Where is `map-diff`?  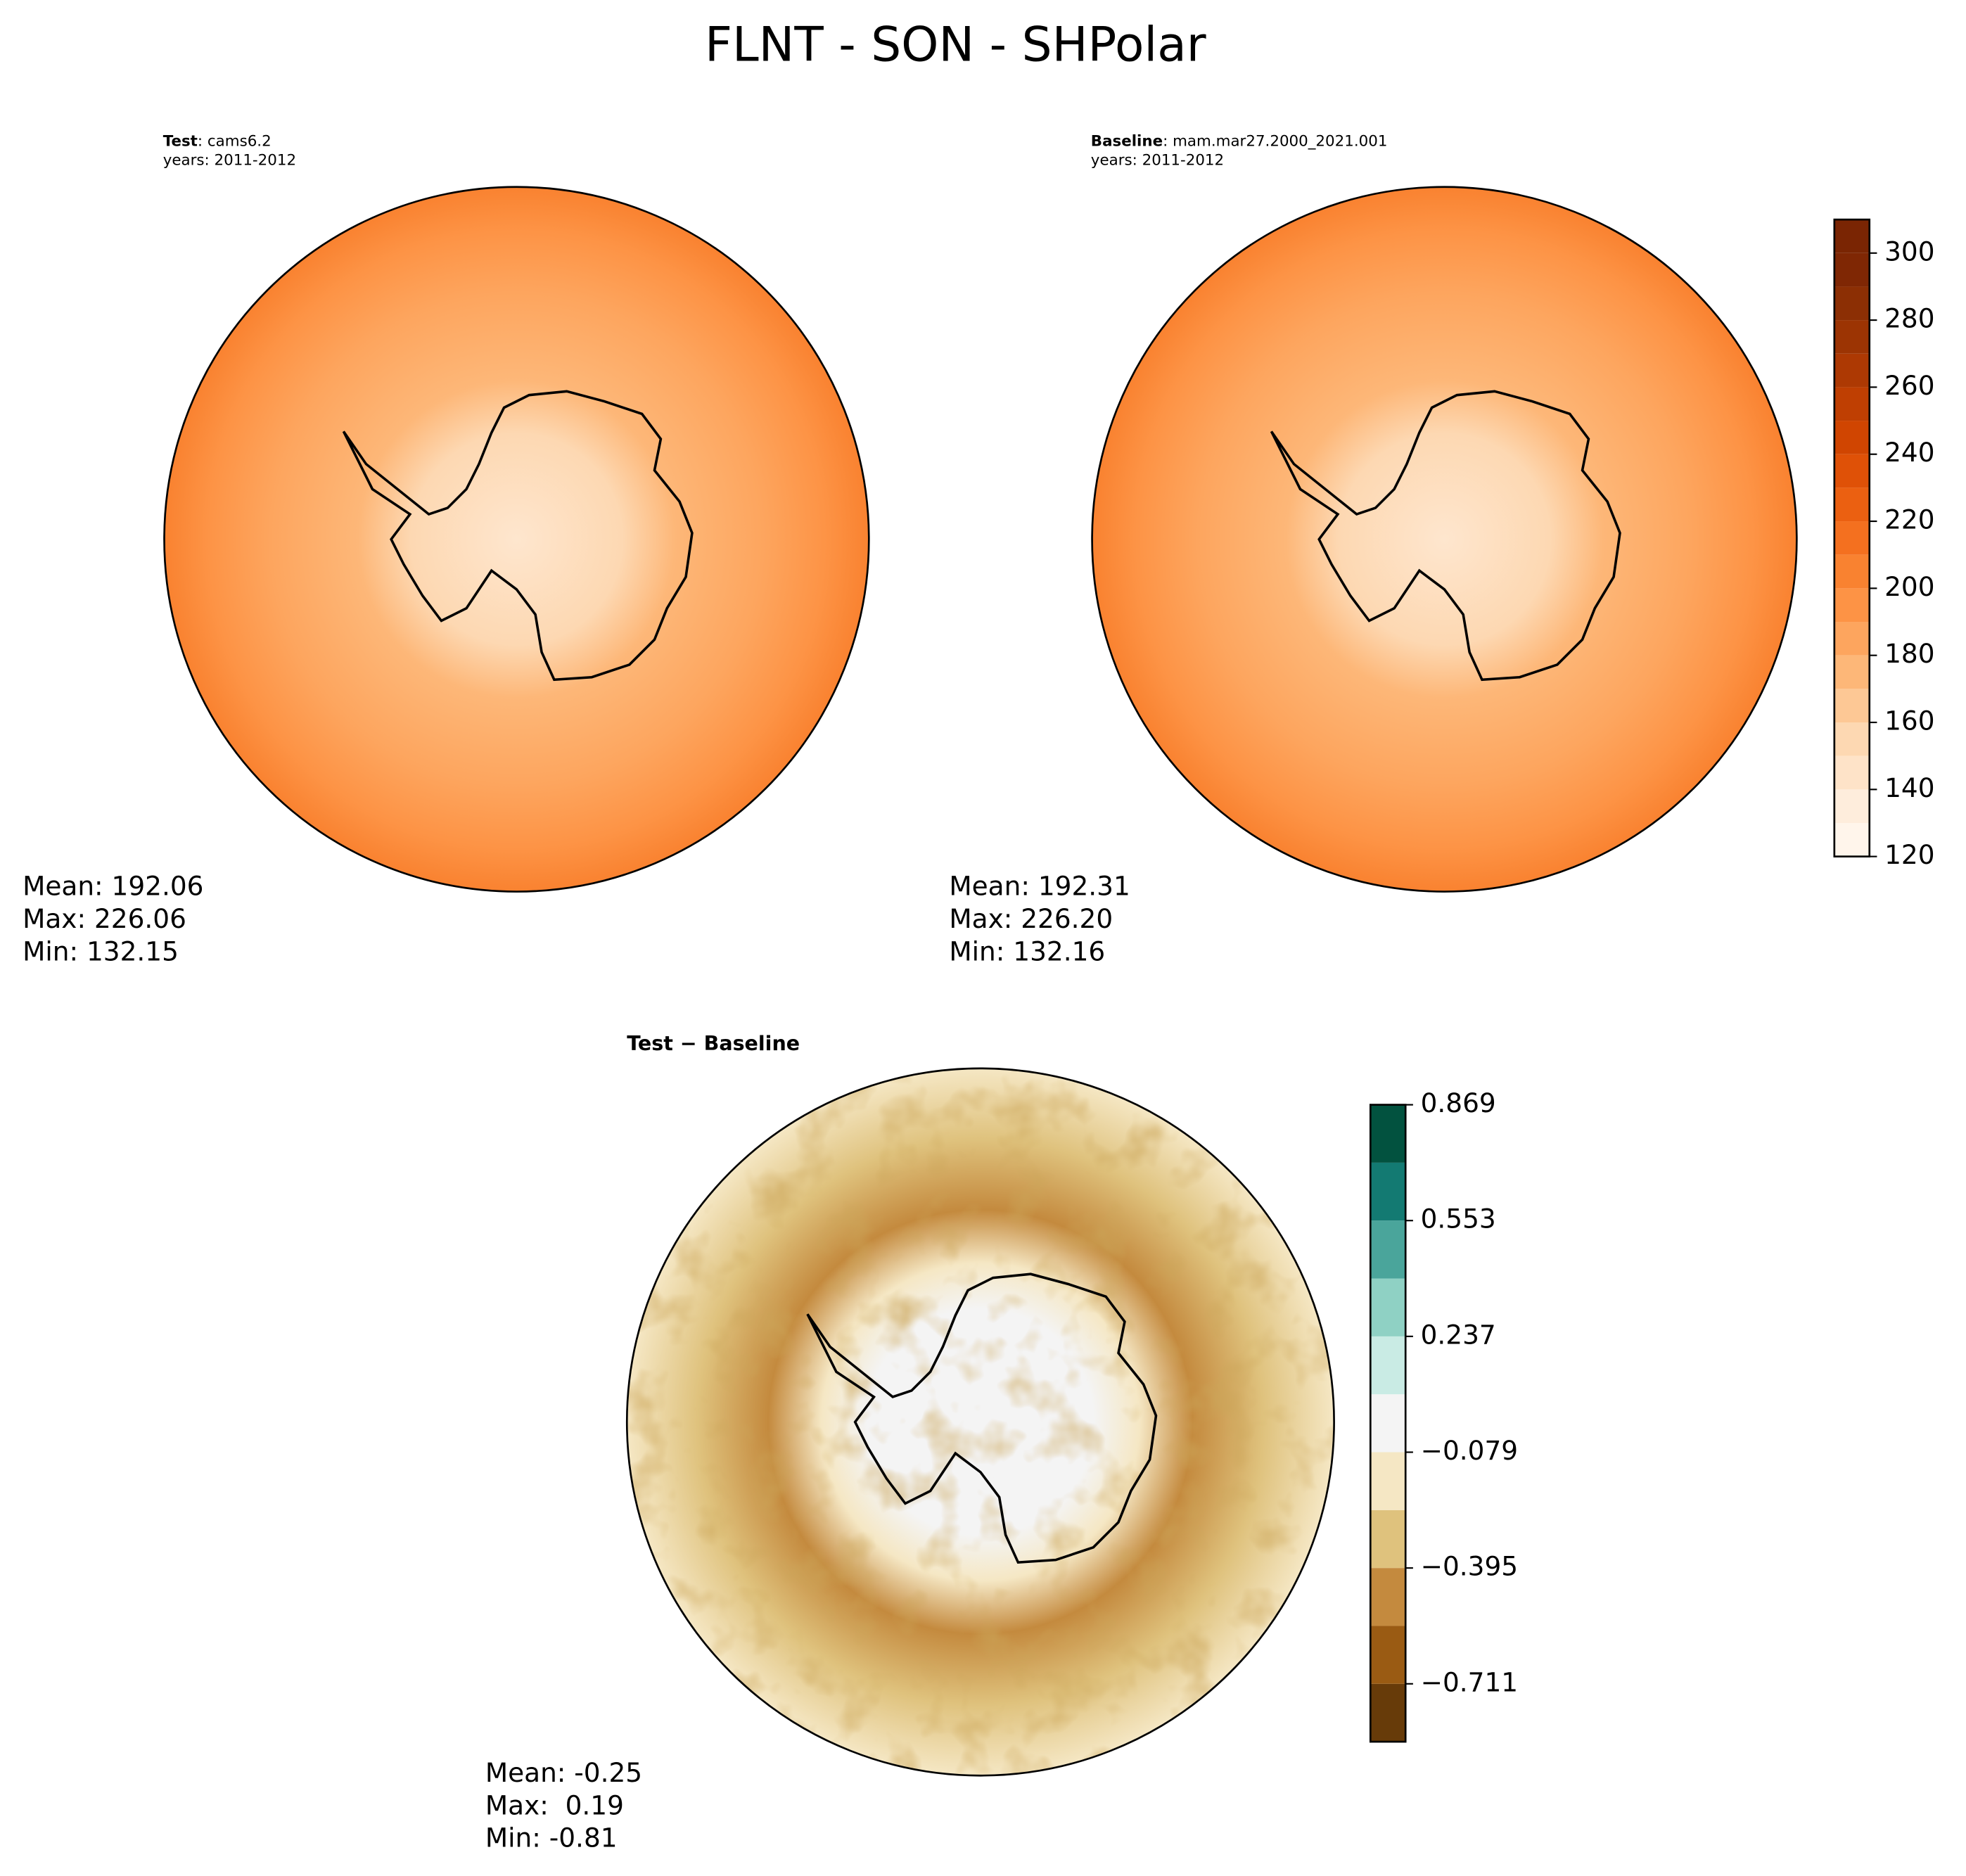
map-diff is located at coordinates (980, 1422).